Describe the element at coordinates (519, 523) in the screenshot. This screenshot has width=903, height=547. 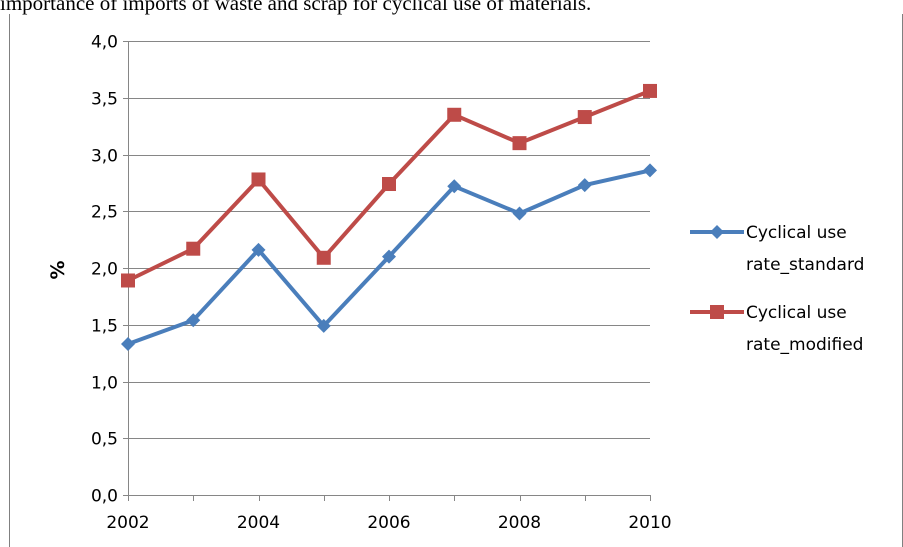
I see `x-tick-label: 2008` at that location.